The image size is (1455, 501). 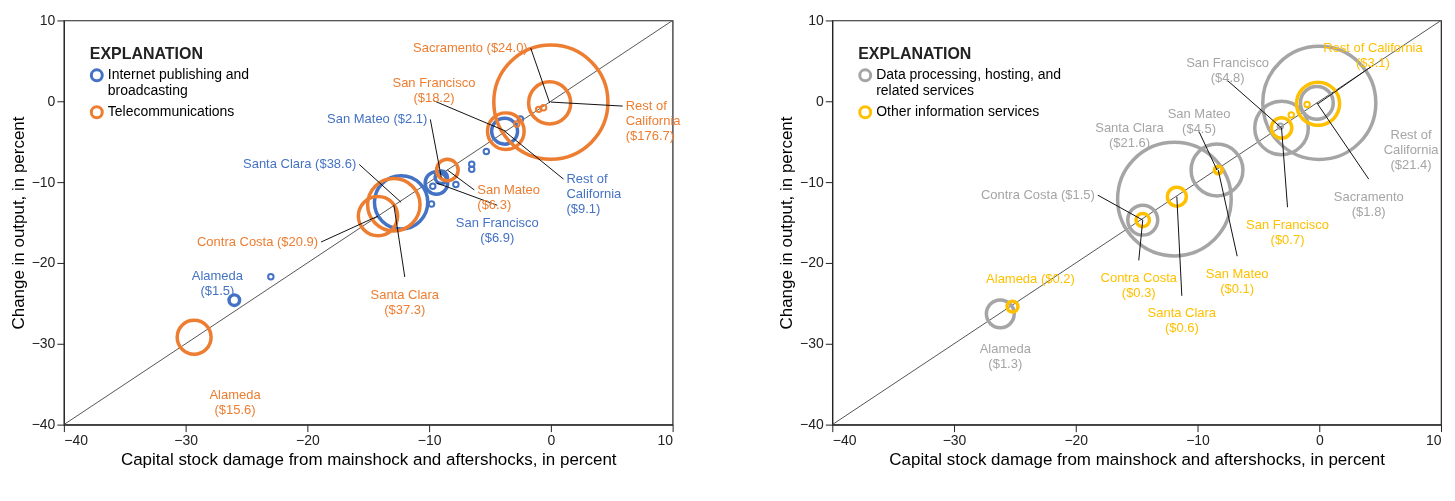 I want to click on data-label: San Mateo ($0.1), so click(x=1237, y=280).